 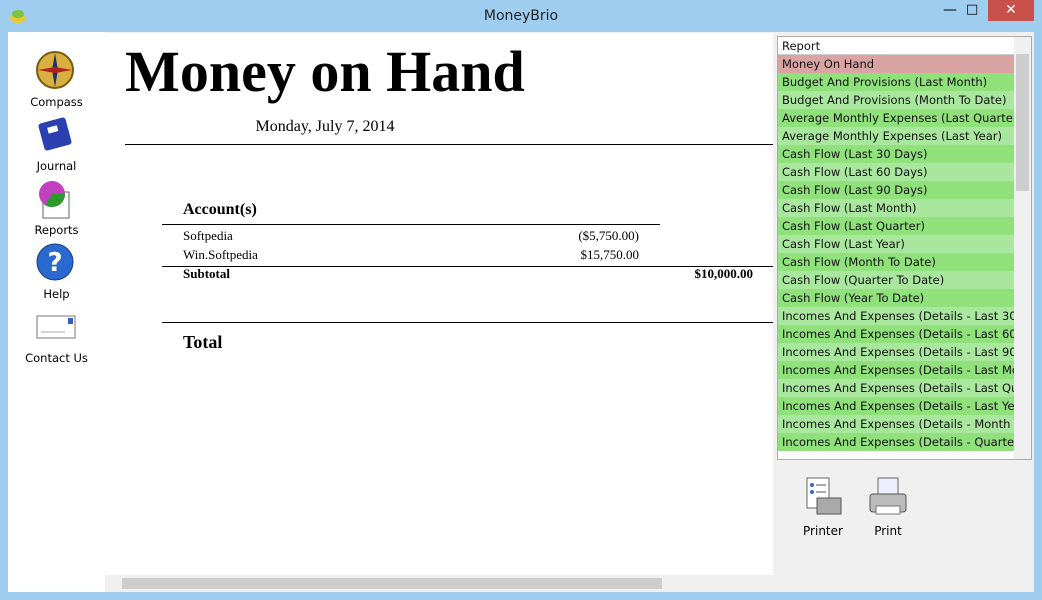 What do you see at coordinates (896, 64) in the screenshot?
I see `report-list-item: Money On Hand` at bounding box center [896, 64].